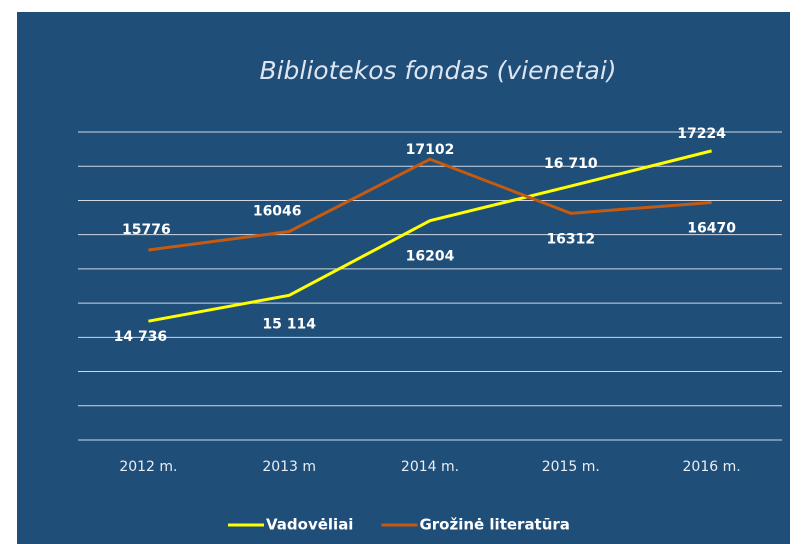 This screenshot has width=805, height=544. I want to click on data-label: 15776, so click(146, 230).